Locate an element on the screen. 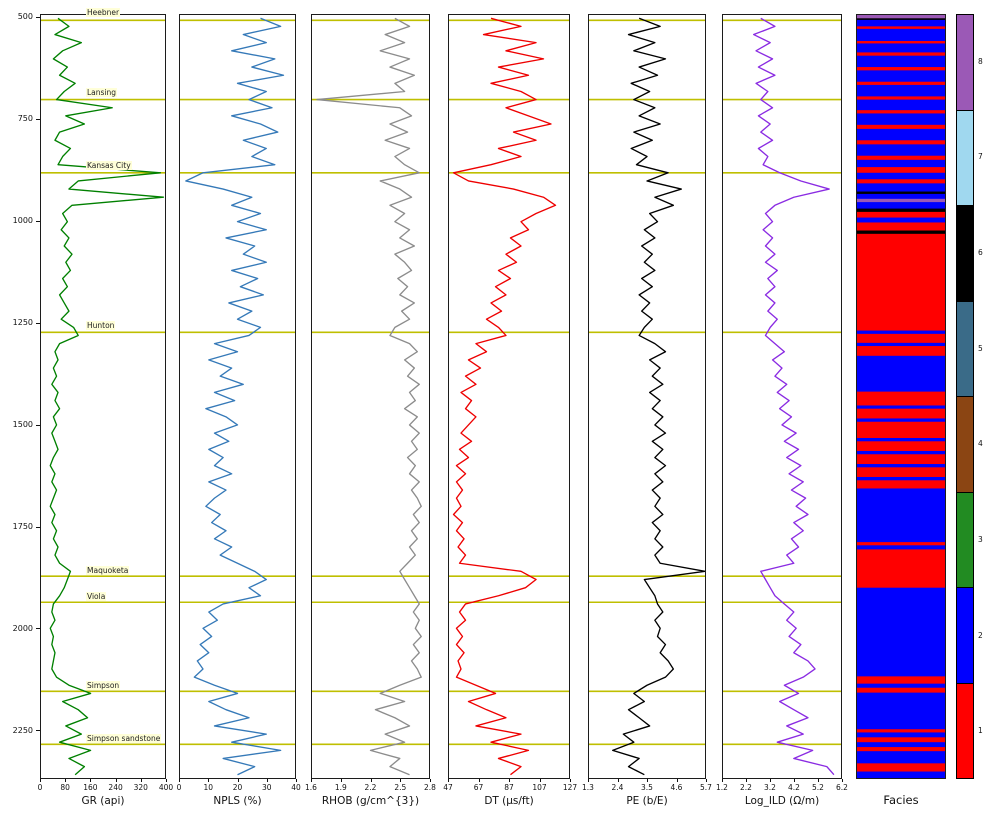 Image resolution: width=995 pixels, height=821 pixels. formation-top-label: Simpson is located at coordinates (103, 686).